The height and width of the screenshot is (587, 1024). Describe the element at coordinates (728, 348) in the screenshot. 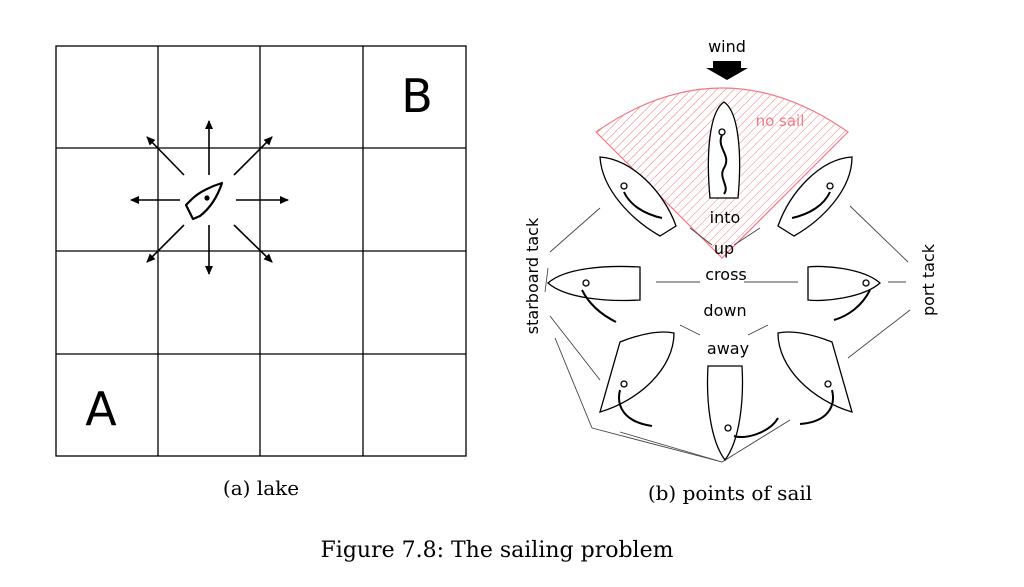

I see `point-away-label: away` at that location.